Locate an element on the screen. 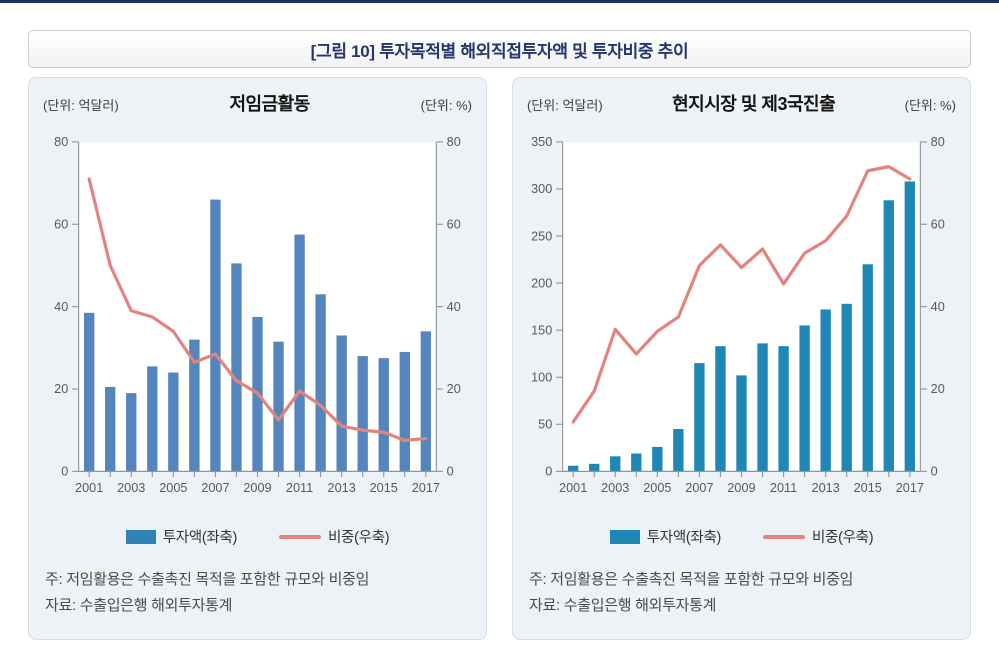 The height and width of the screenshot is (652, 999). y-axis-left-ticks: 0 20 40 60 80 is located at coordinates (66, 307).